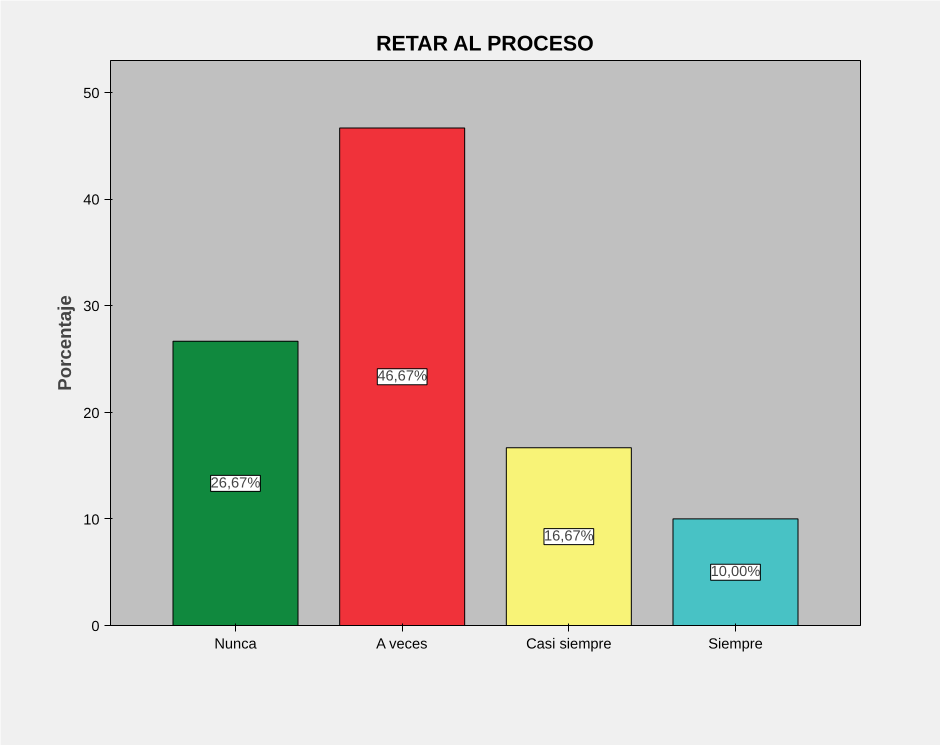 This screenshot has height=753, width=947. Describe the element at coordinates (735, 644) in the screenshot. I see `x-tick-label: Siempre` at that location.